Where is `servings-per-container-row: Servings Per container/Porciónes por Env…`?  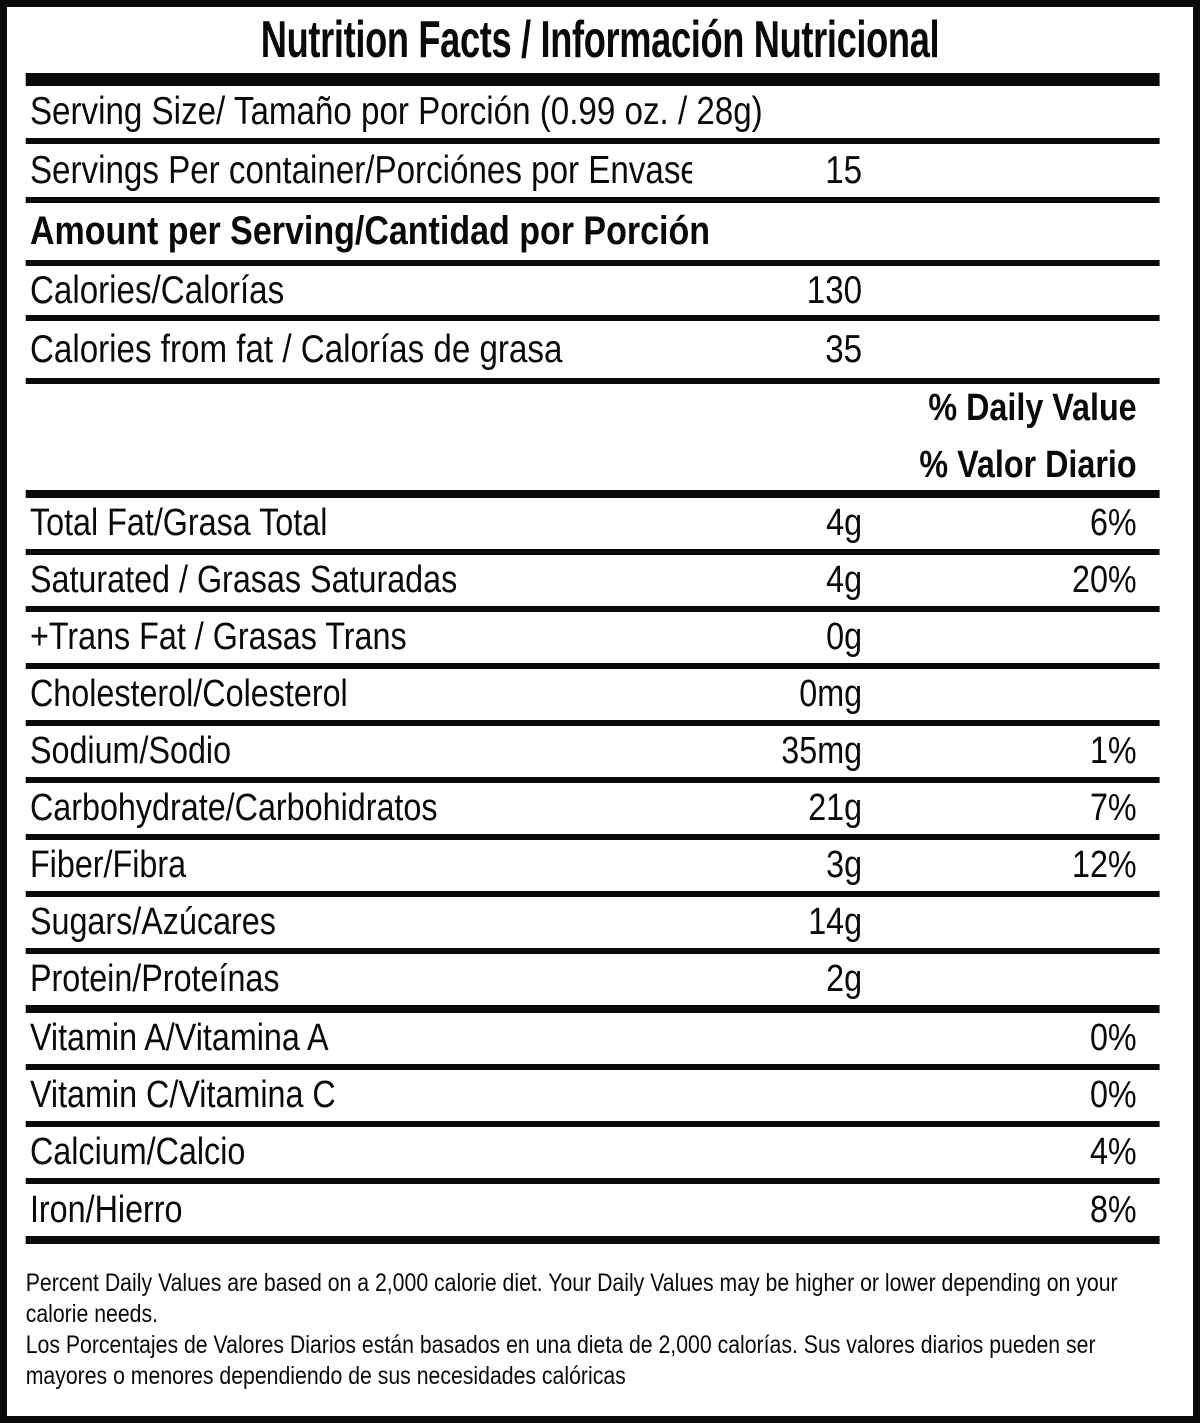 servings-per-container-row: Servings Per container/Porciónes por Env… is located at coordinates (592, 173).